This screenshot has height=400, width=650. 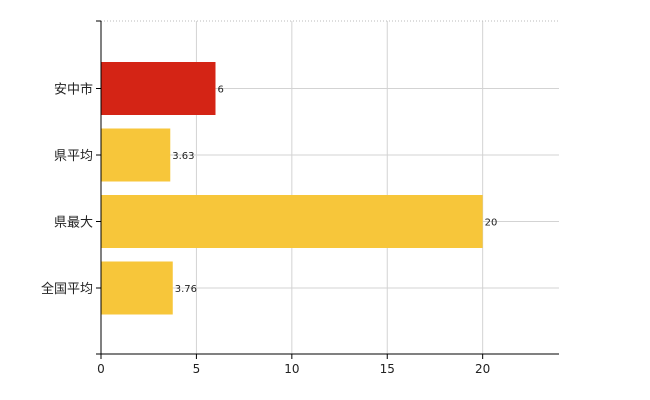 What do you see at coordinates (73, 223) in the screenshot?
I see `category-label: 県最大` at bounding box center [73, 223].